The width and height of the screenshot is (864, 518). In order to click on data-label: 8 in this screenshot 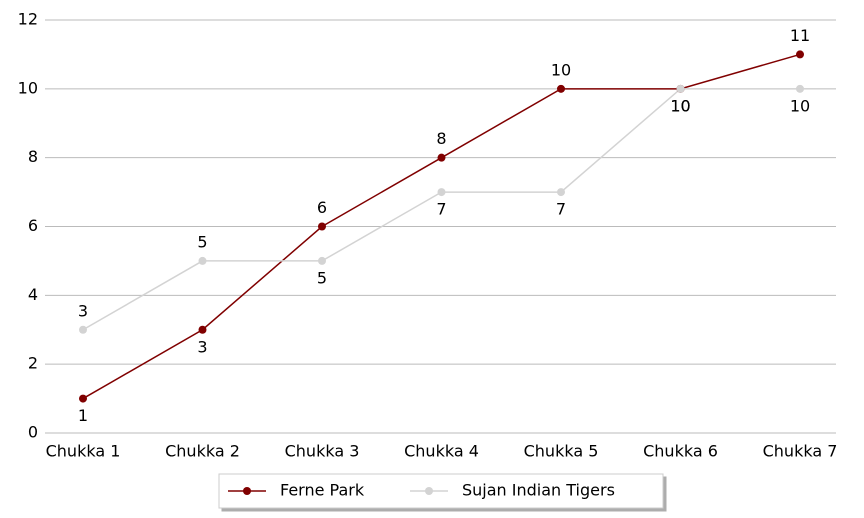, I will do `click(441, 138)`.